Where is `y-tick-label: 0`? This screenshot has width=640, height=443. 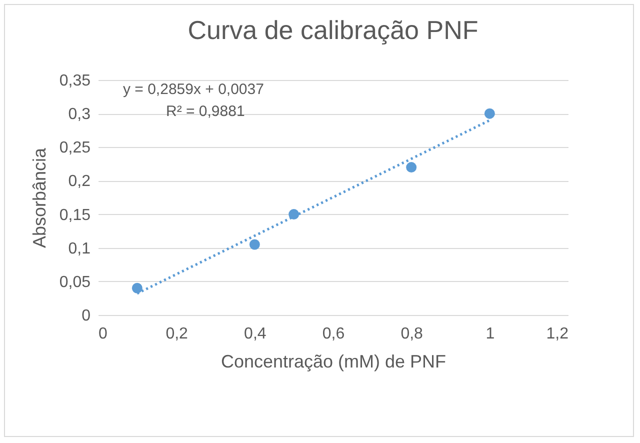
y-tick-label: 0 is located at coordinates (86, 316).